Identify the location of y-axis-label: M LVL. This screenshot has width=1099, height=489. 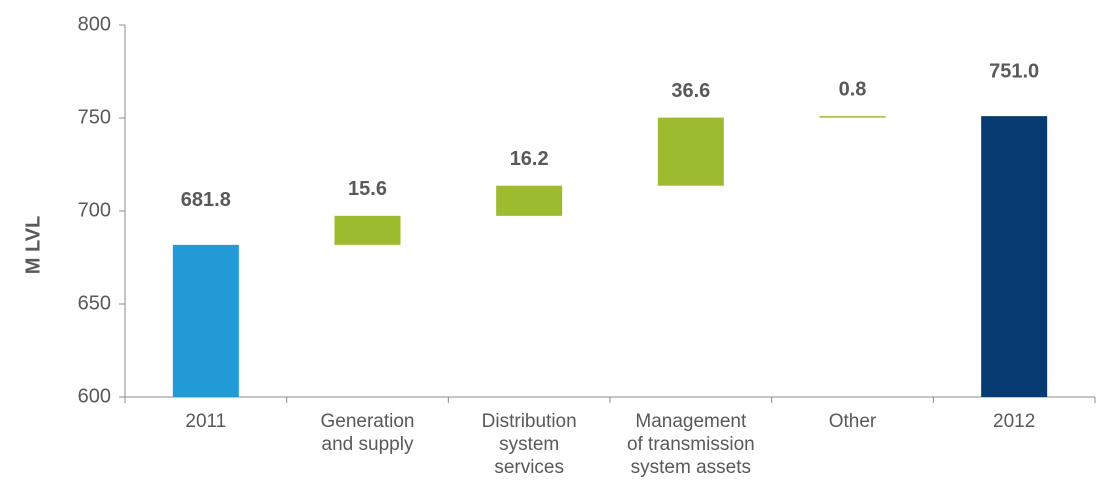
(33, 245).